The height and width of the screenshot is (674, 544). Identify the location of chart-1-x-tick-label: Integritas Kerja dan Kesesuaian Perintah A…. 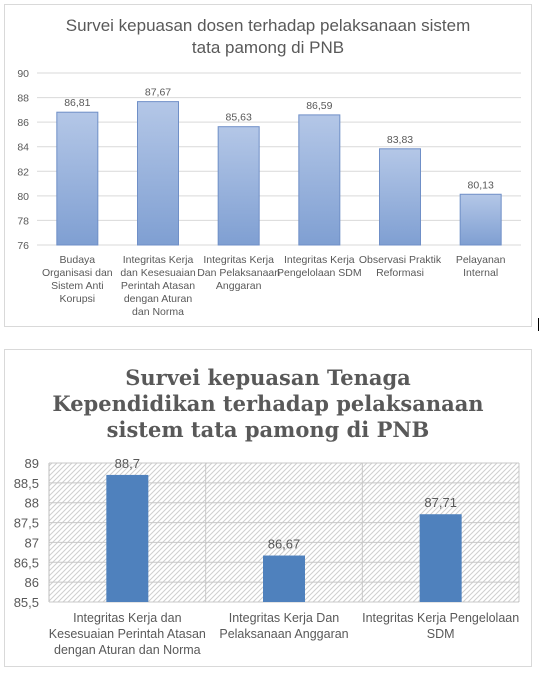
(157, 286).